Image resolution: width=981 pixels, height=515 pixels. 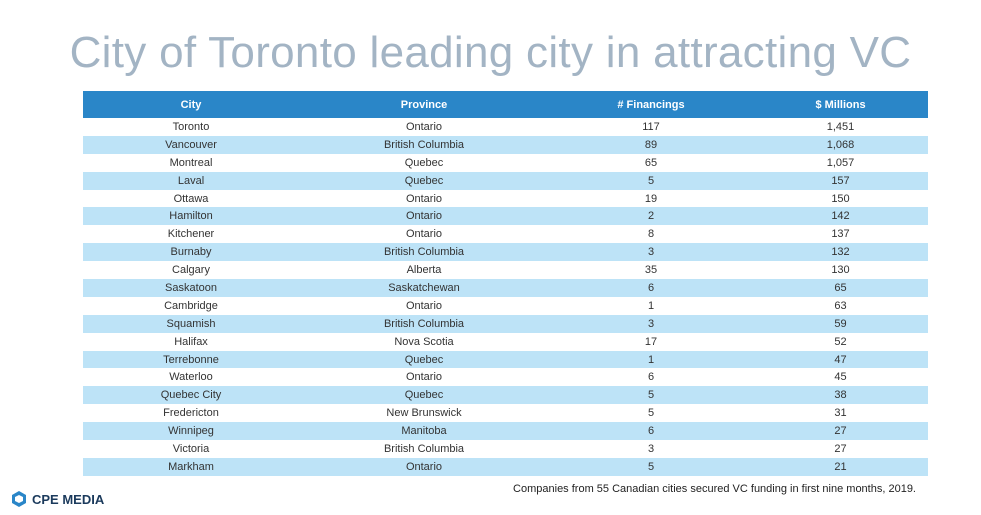 What do you see at coordinates (191, 323) in the screenshot?
I see `table-cell: Squamish` at bounding box center [191, 323].